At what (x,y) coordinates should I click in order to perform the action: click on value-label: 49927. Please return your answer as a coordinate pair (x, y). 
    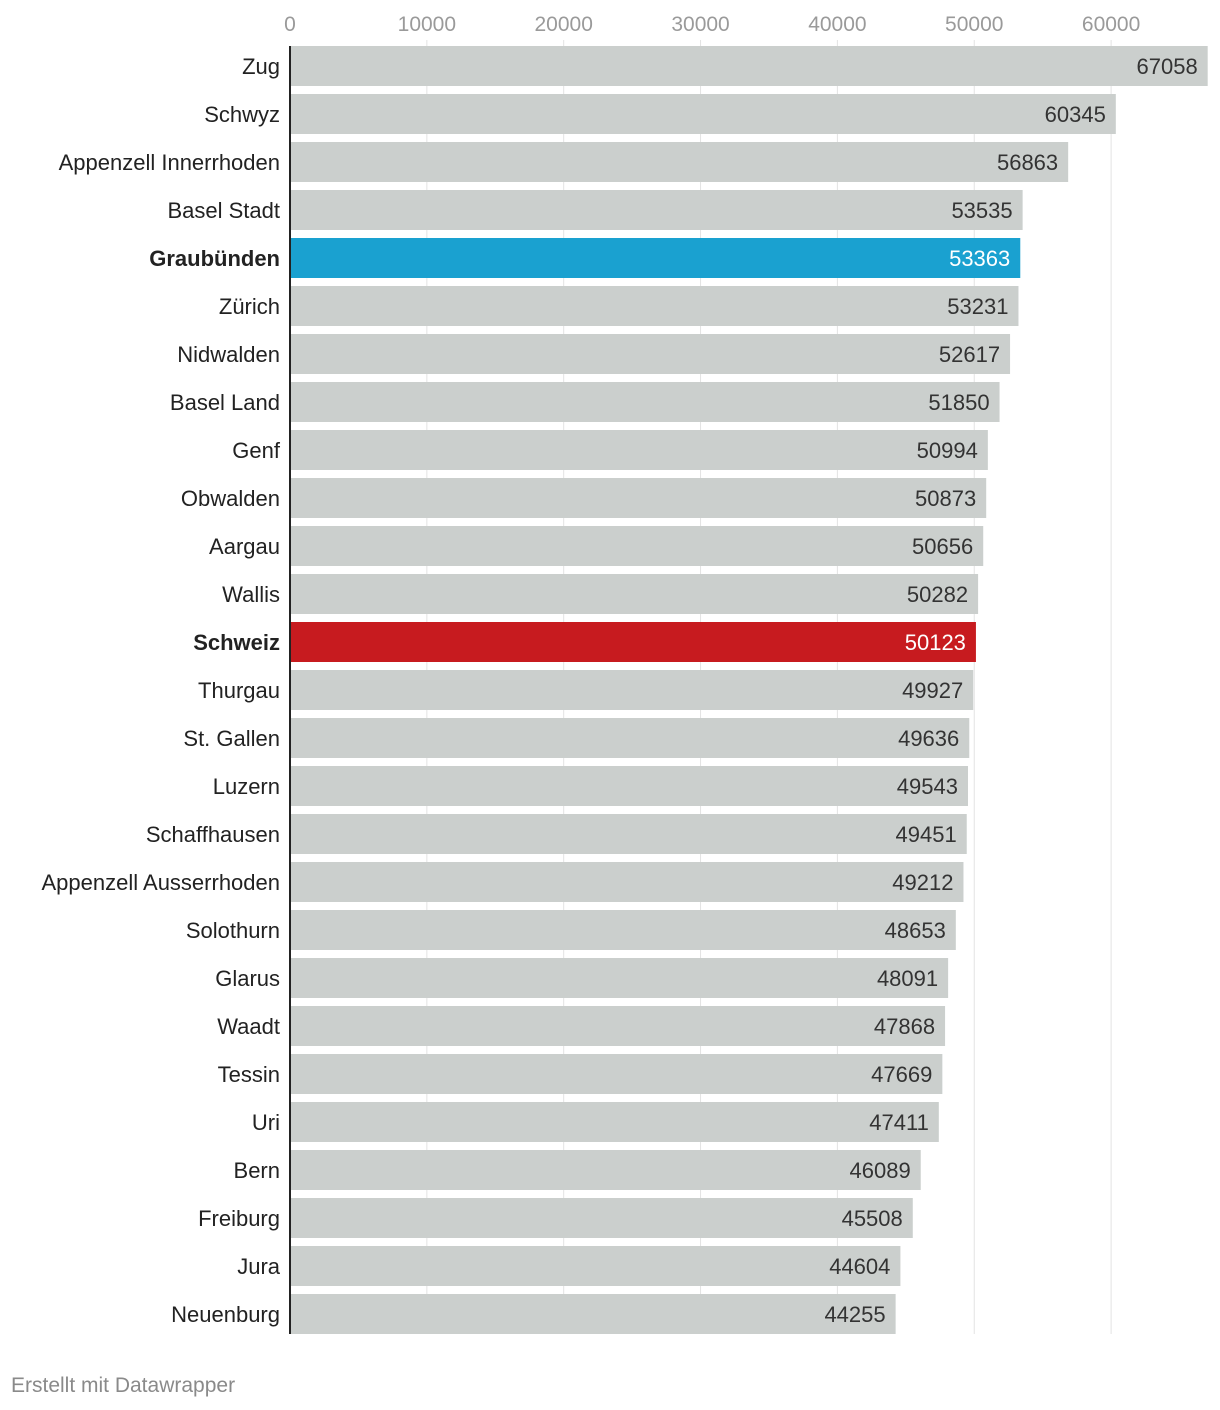
    Looking at the image, I should click on (932, 690).